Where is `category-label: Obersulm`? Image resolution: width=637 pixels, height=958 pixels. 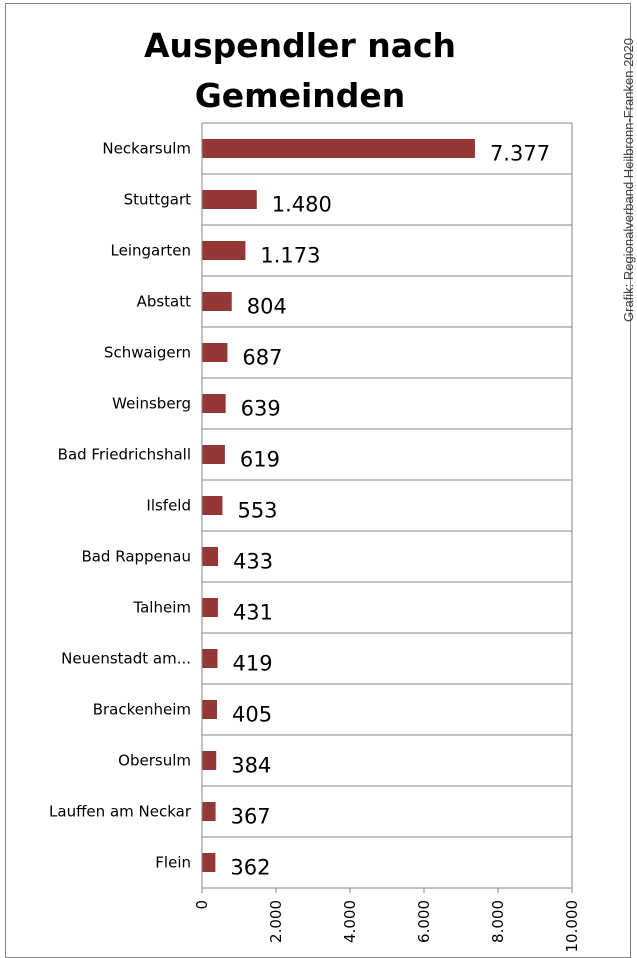 category-label: Obersulm is located at coordinates (154, 761).